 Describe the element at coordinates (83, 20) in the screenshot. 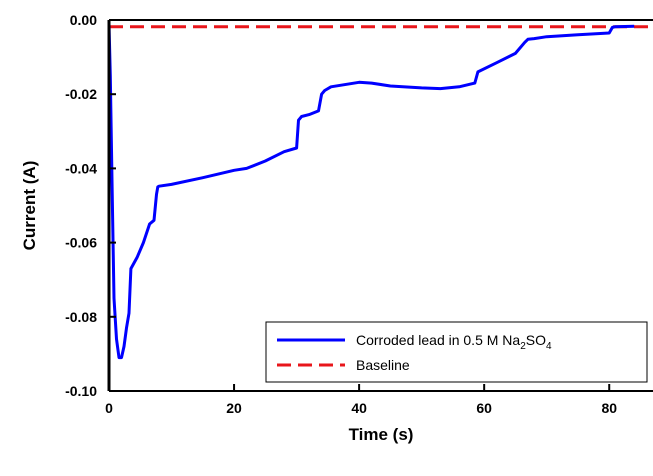

I see `y-tick-label: 0.00` at that location.